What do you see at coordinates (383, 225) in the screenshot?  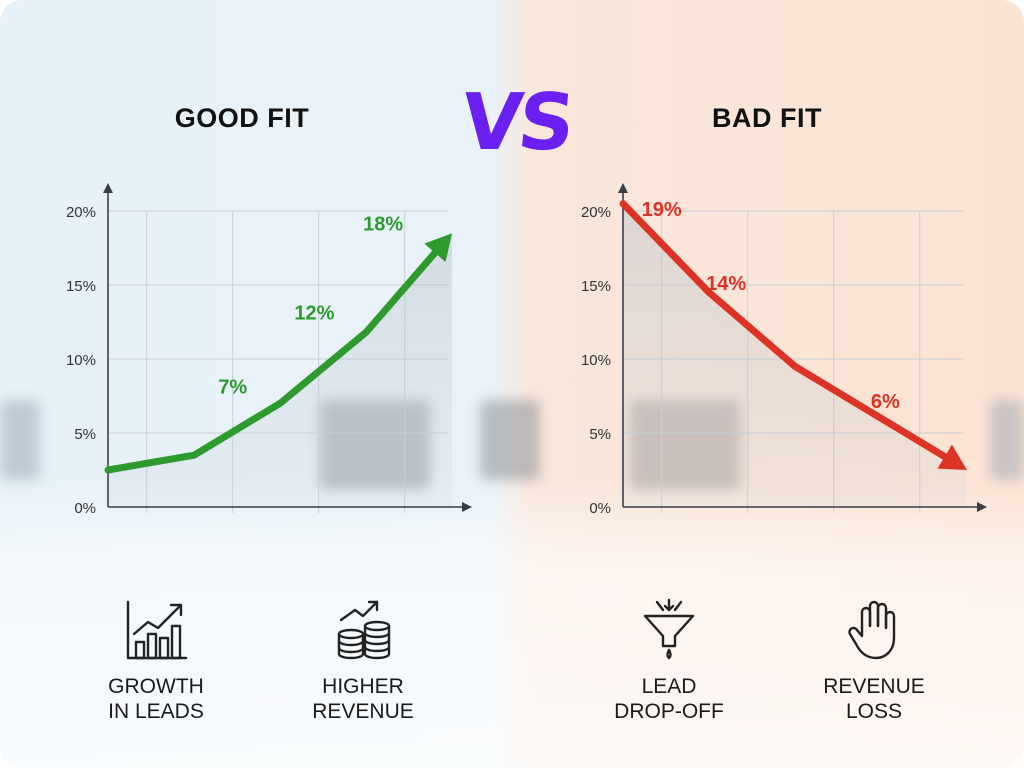 I see `data-label: 18%` at bounding box center [383, 225].